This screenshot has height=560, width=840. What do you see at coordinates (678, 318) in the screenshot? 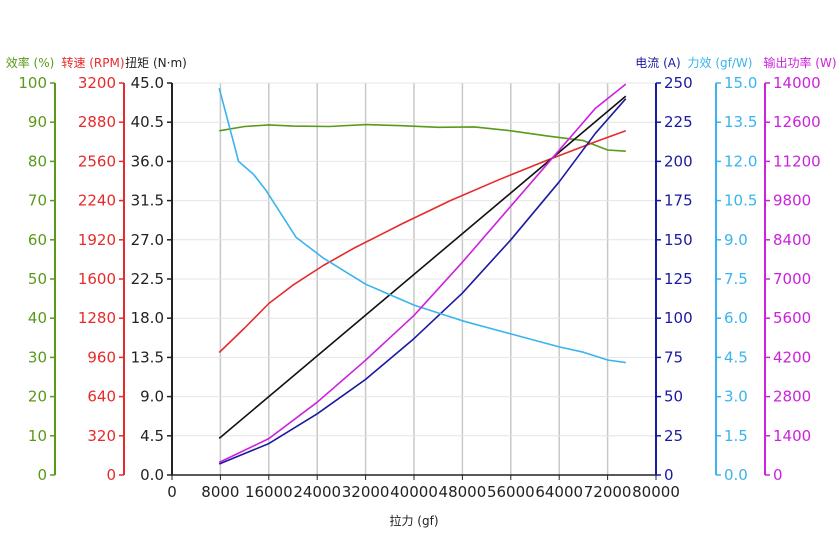
I see `current-tick-label: 100` at bounding box center [678, 318].